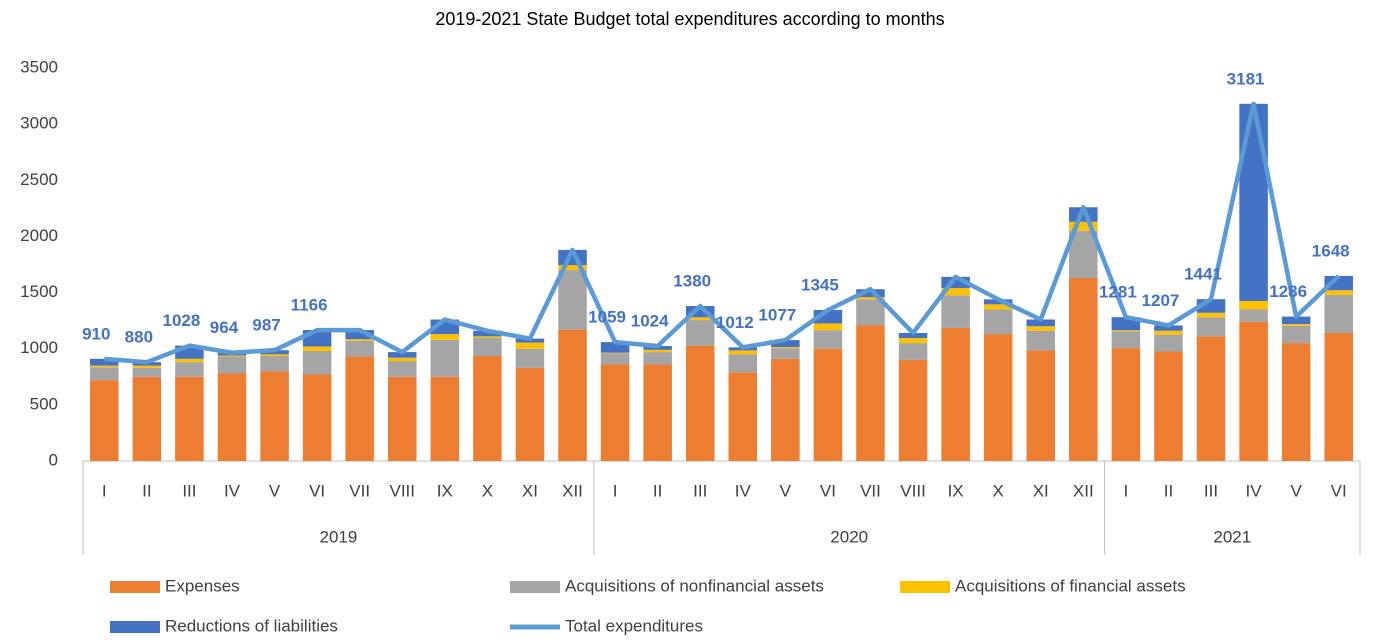 The height and width of the screenshot is (644, 1378). What do you see at coordinates (634, 625) in the screenshot?
I see `legend-label: Total expenditures` at bounding box center [634, 625].